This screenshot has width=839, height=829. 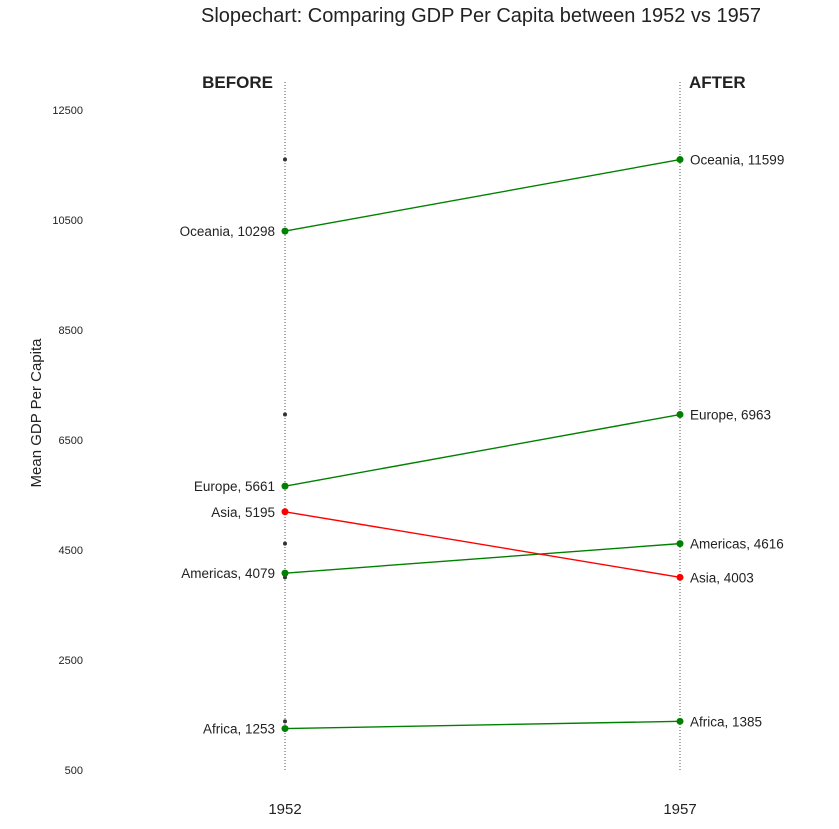 I want to click on point-americas-1952, so click(x=285, y=573).